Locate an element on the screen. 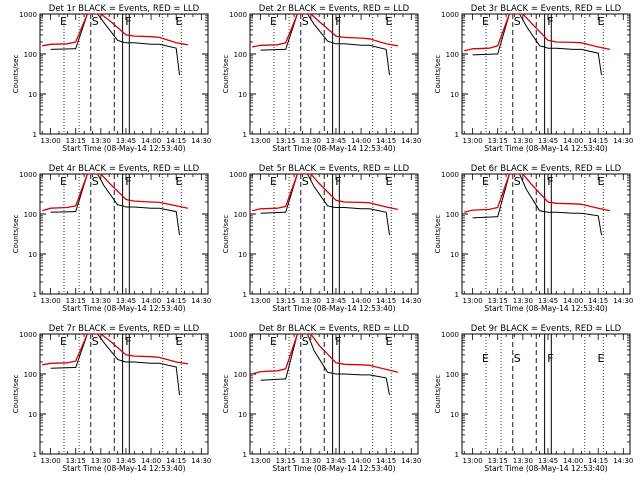  panel-title: Det 5r BLACK = Events, RED = LLD is located at coordinates (334, 169).